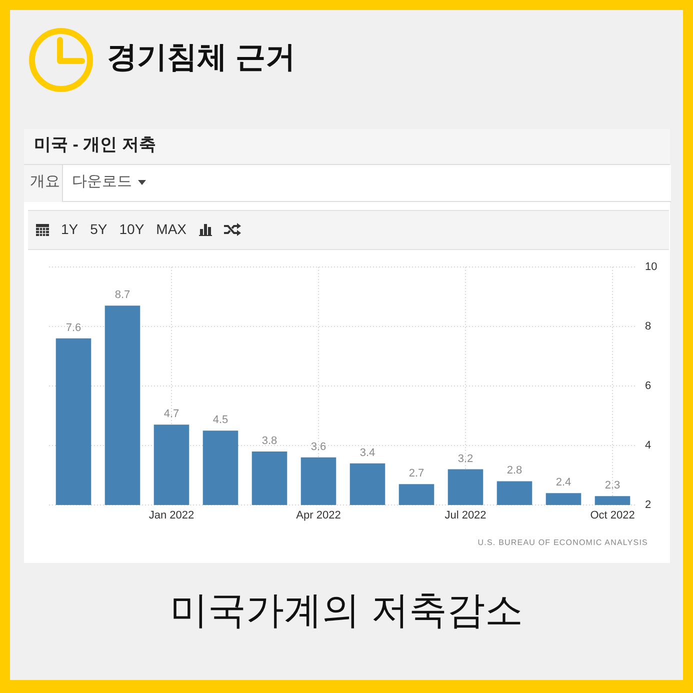 The height and width of the screenshot is (693, 693). What do you see at coordinates (131, 229) in the screenshot?
I see `text: 10Y` at bounding box center [131, 229].